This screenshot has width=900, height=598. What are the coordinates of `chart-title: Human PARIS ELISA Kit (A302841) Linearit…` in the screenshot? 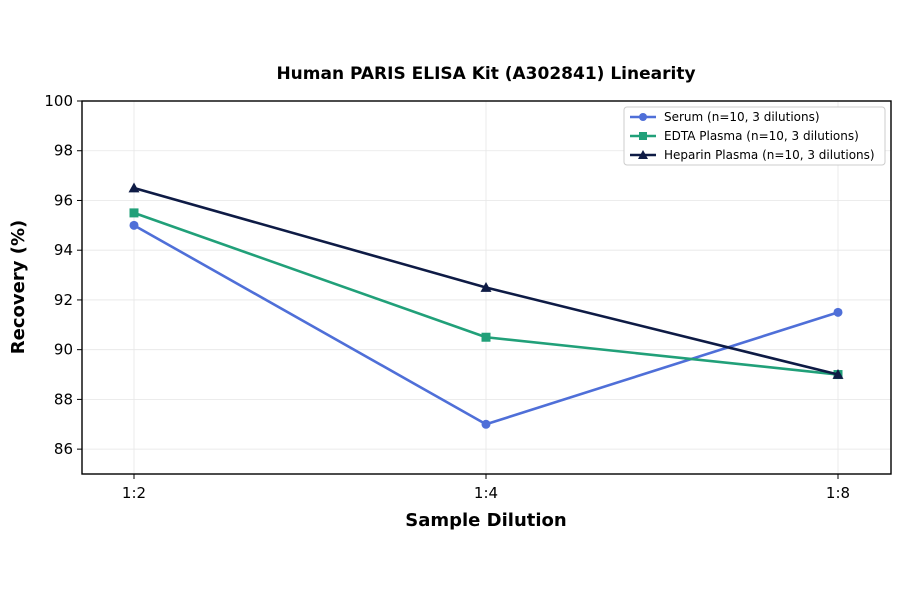 It's located at (485, 74).